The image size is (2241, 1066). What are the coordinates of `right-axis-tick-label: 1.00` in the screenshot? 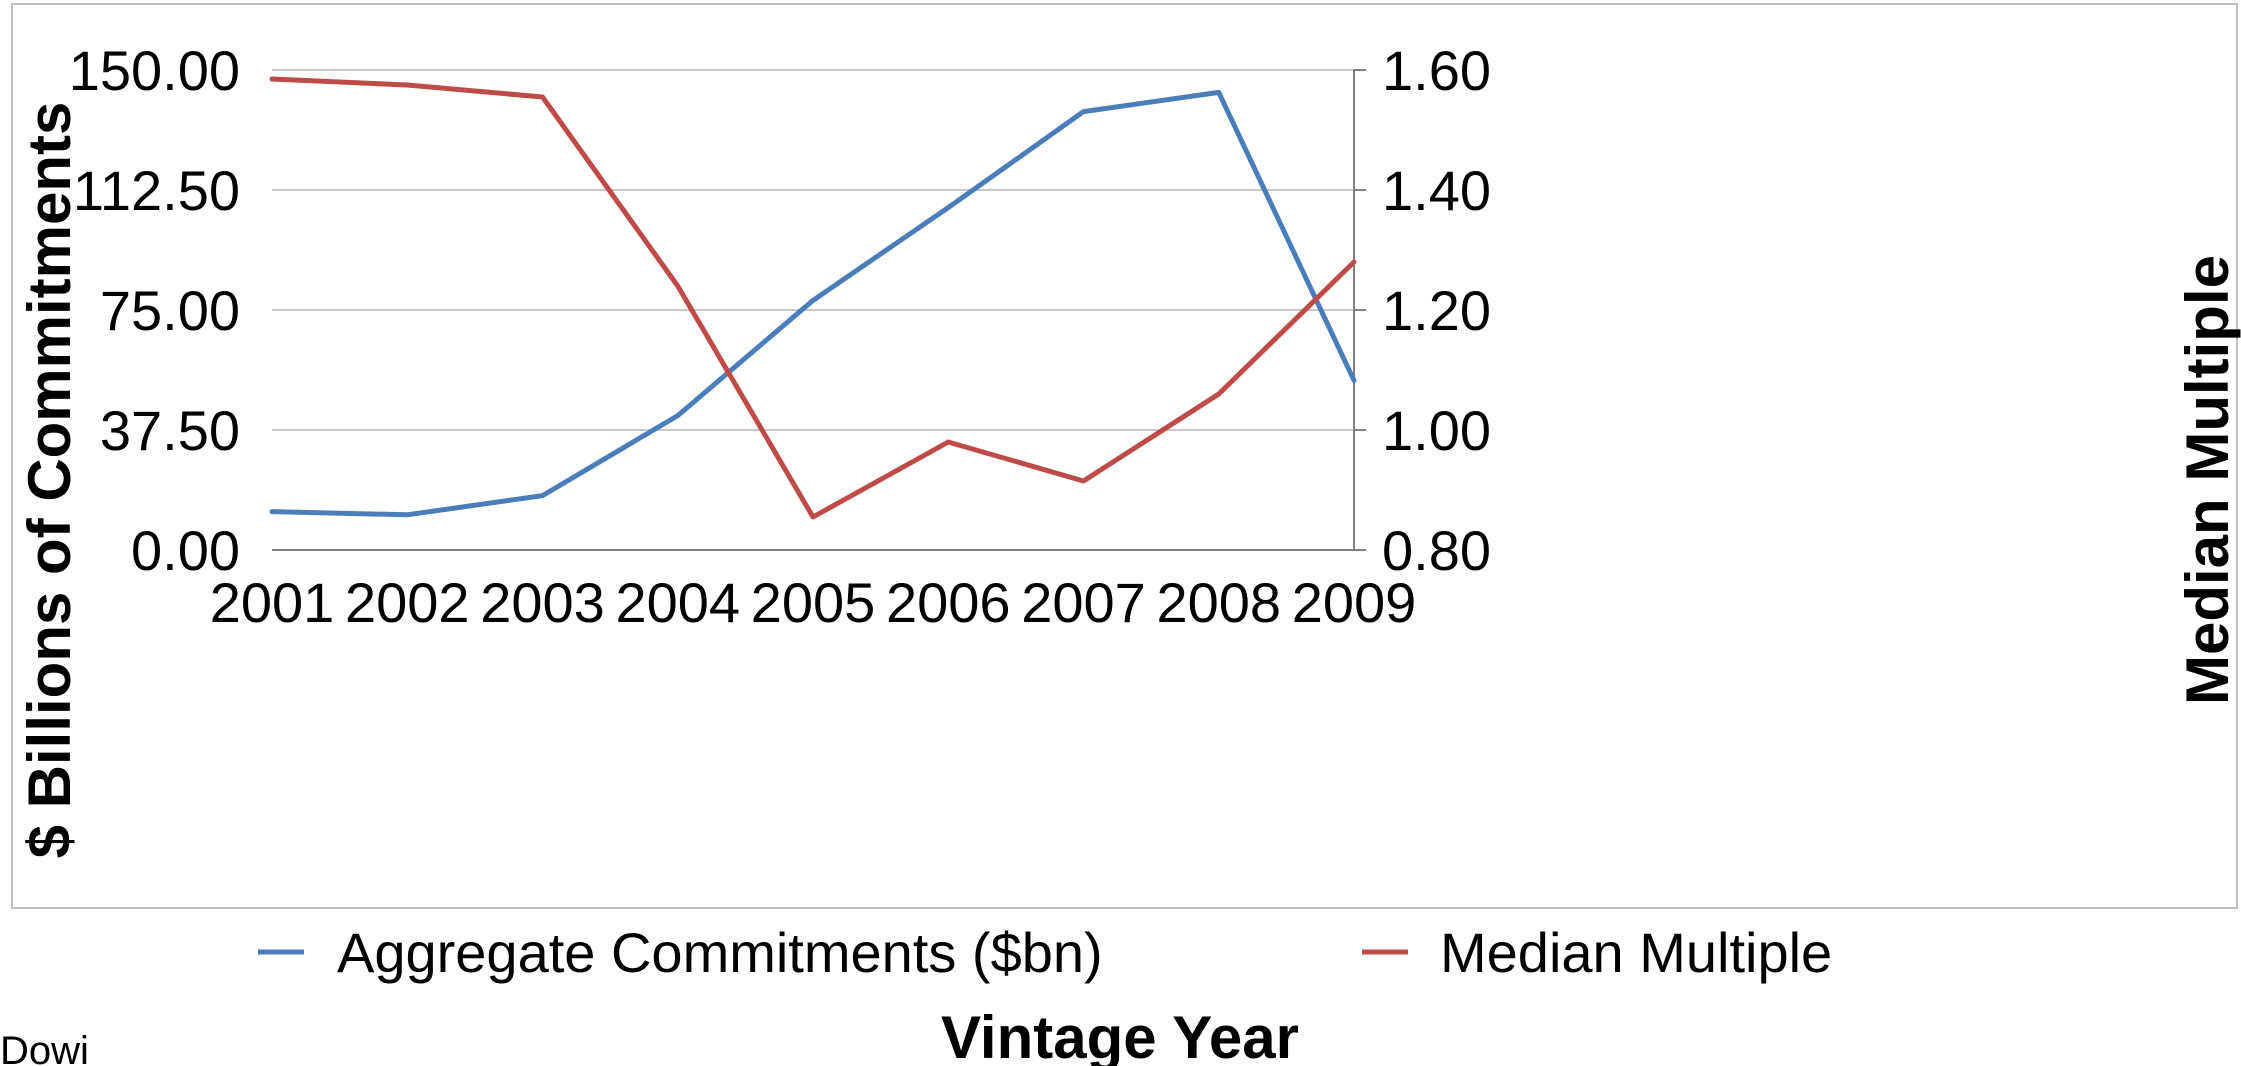 It's located at (1436, 430).